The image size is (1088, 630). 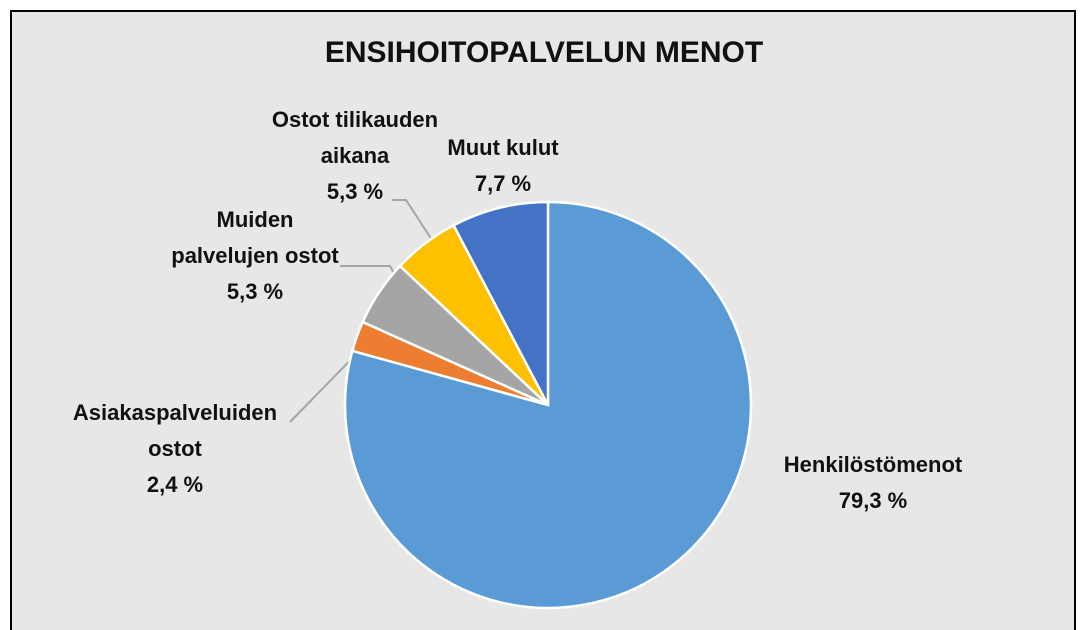 What do you see at coordinates (412, 220) in the screenshot?
I see `leader-line` at bounding box center [412, 220].